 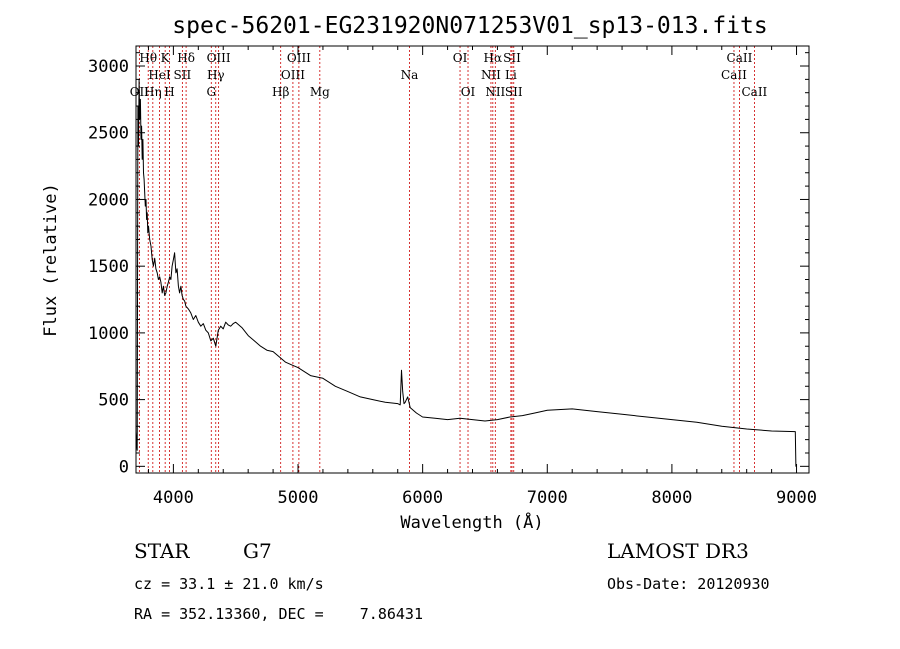 What do you see at coordinates (410, 75) in the screenshot?
I see `emission-line-label: Na` at bounding box center [410, 75].